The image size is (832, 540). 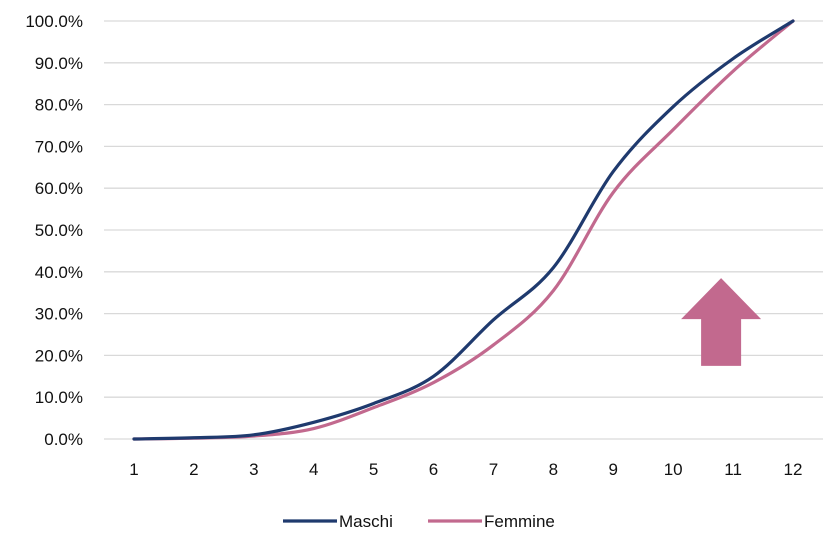 I want to click on legend-label: Maschi, so click(x=366, y=521).